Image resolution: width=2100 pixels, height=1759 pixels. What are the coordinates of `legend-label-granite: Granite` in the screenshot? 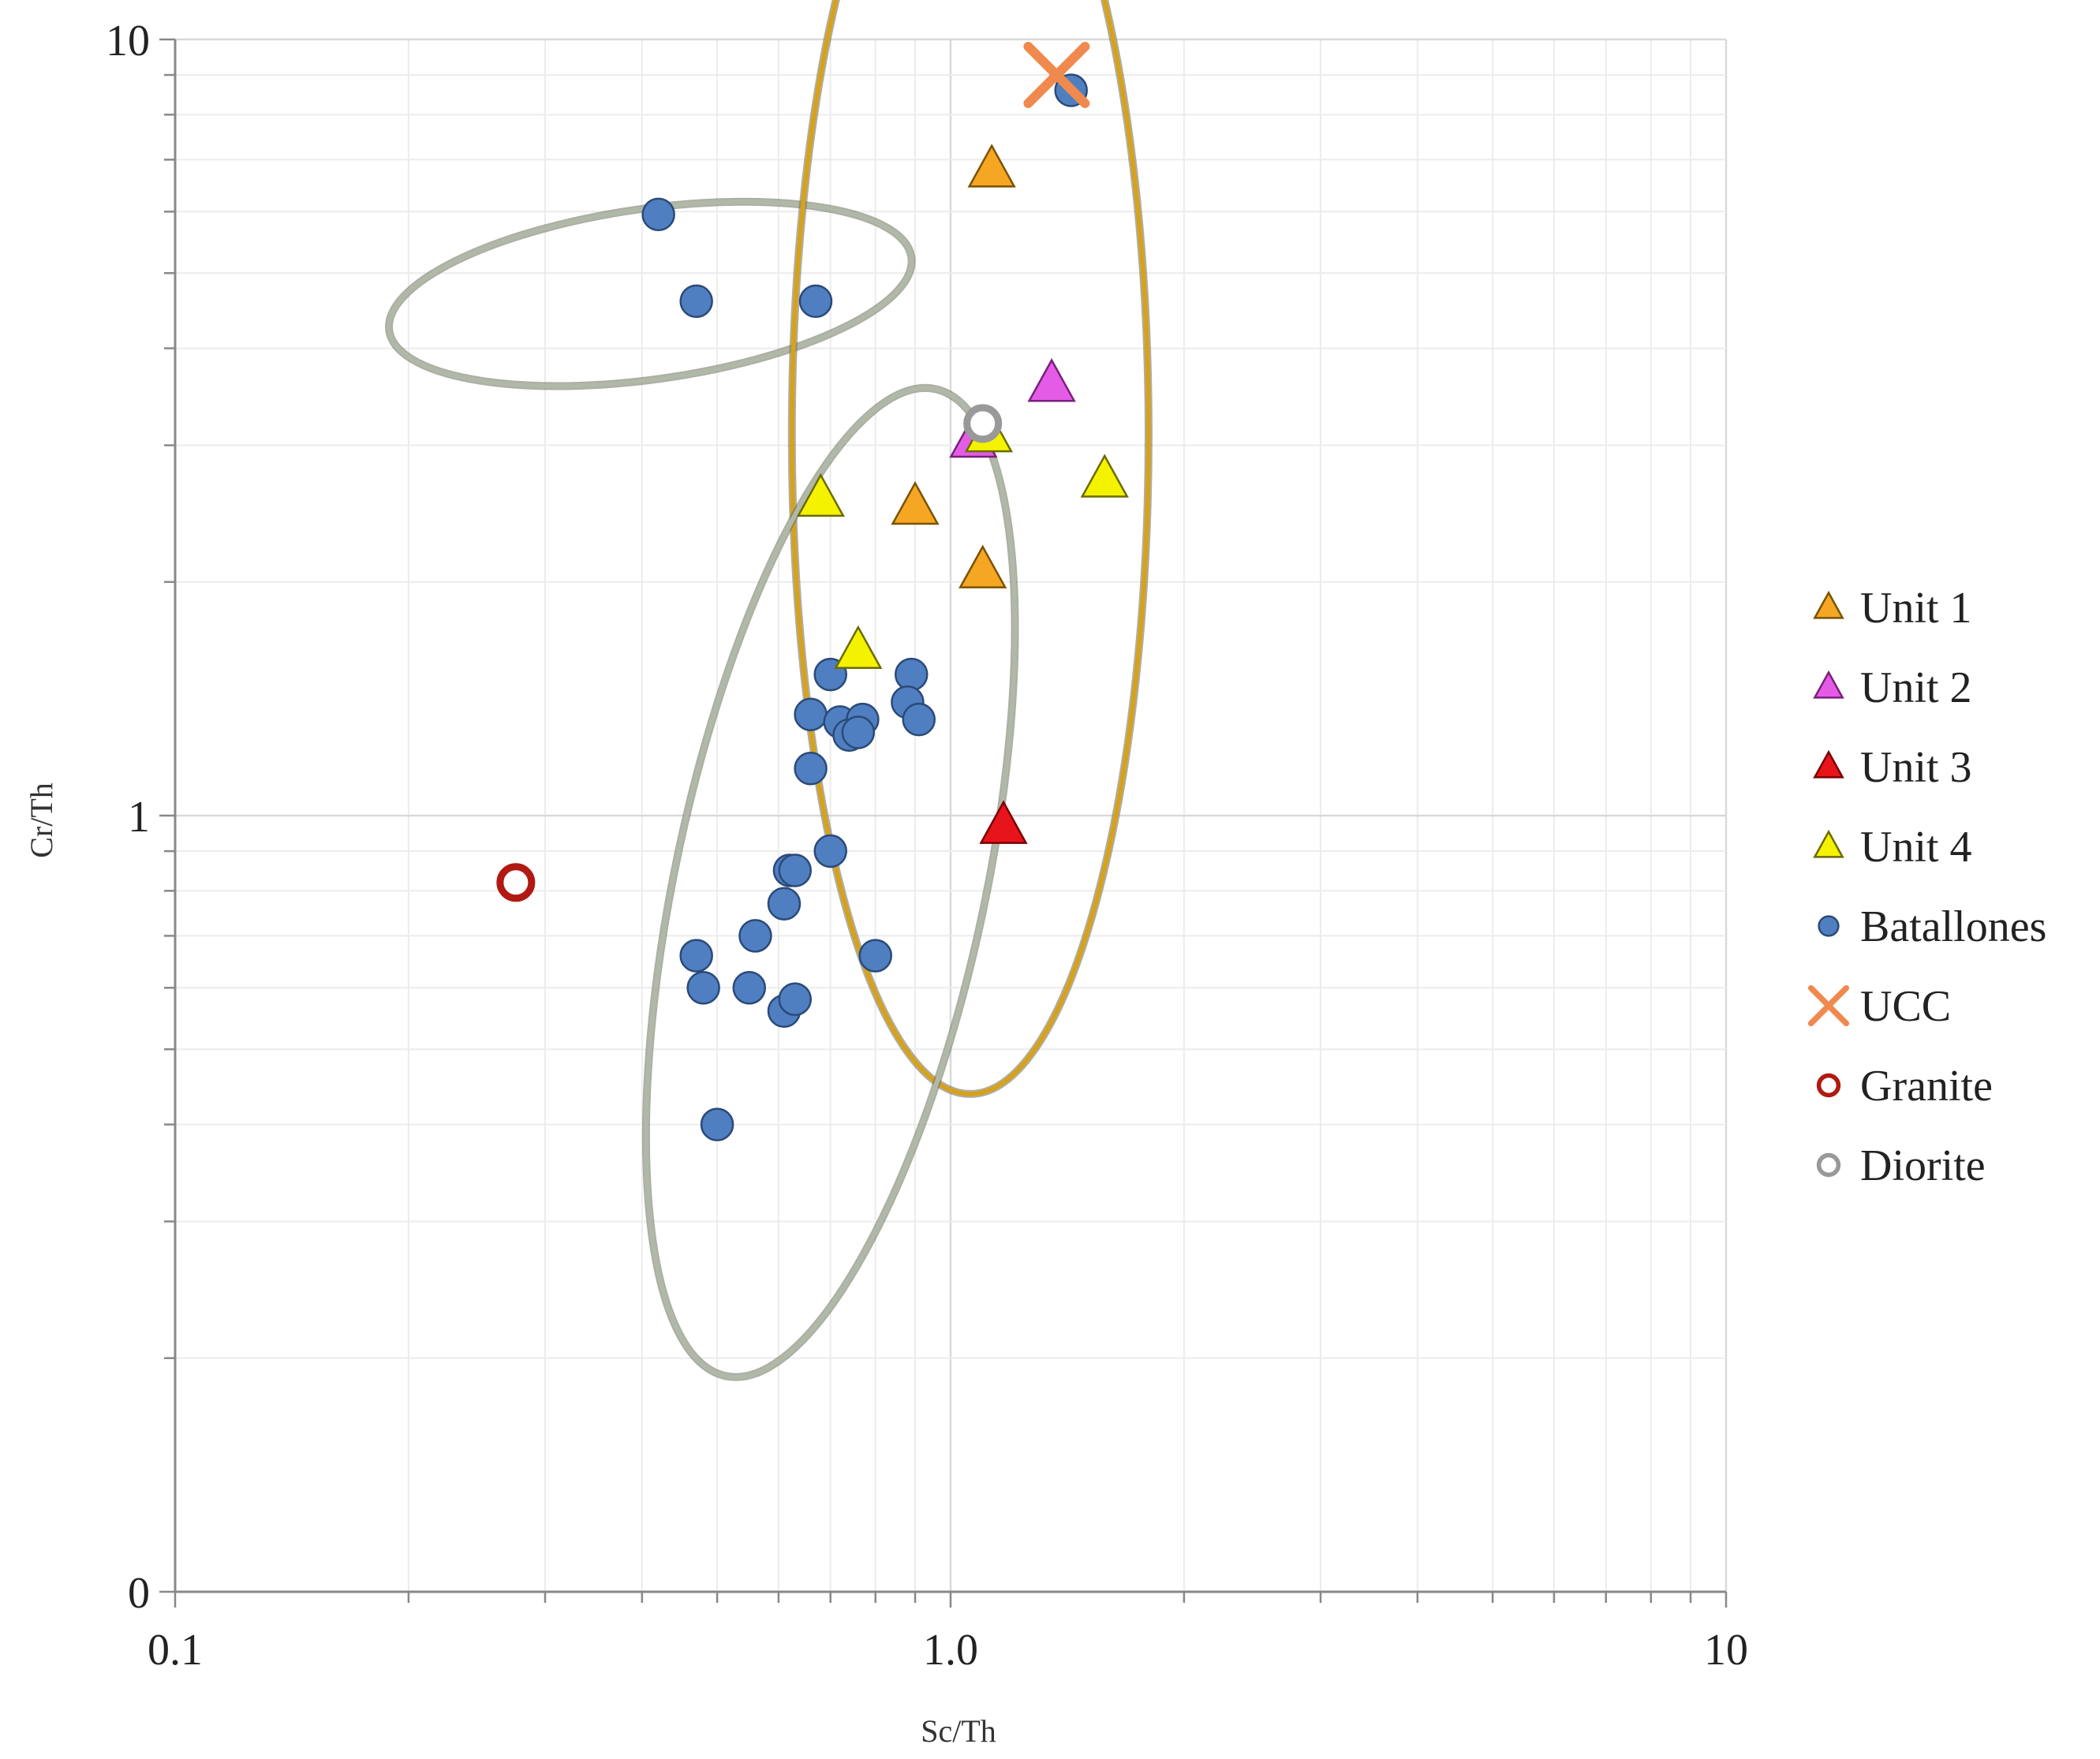 It's located at (1926, 1086).